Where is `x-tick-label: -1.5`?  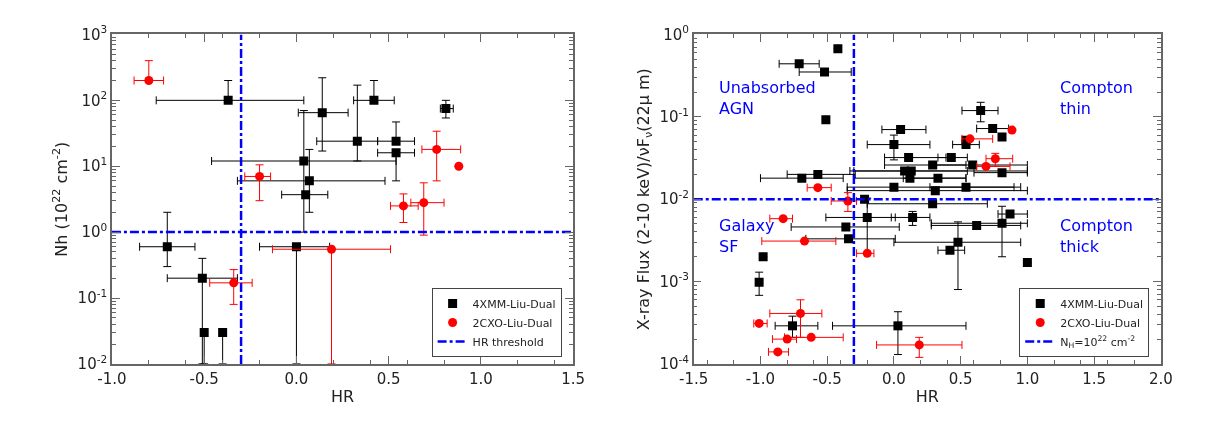
x-tick-label: -1.5 is located at coordinates (694, 378).